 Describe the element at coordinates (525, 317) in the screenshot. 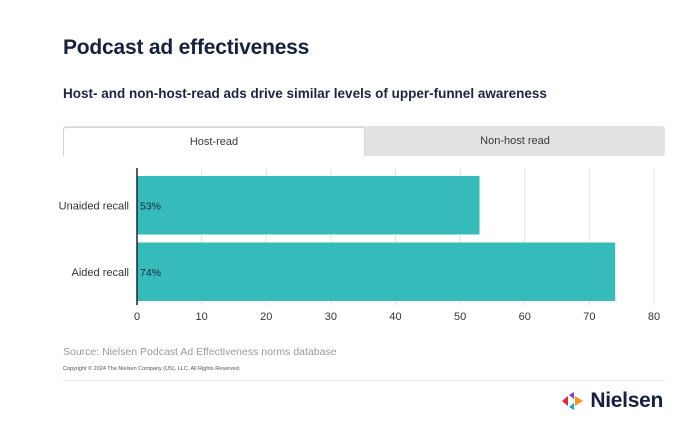

I see `x-tick-label: 60` at that location.